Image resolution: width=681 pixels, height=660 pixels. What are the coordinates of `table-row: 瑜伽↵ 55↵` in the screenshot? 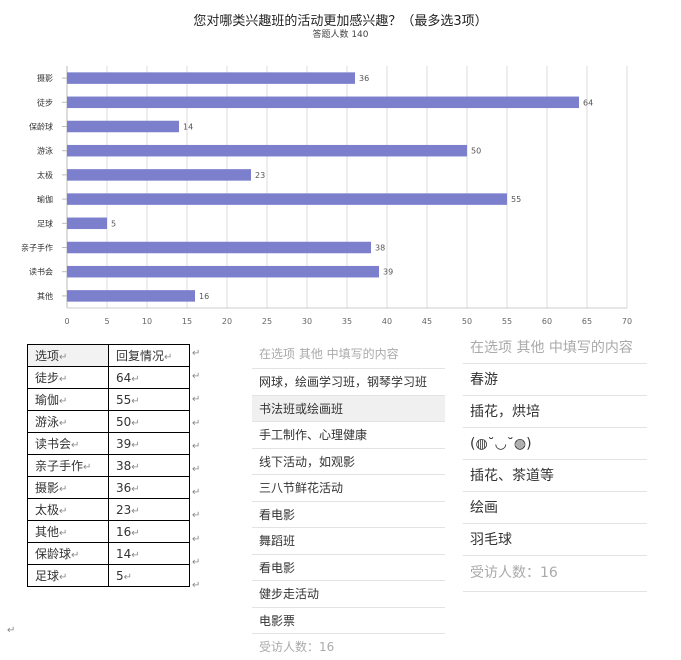 It's located at (108, 399).